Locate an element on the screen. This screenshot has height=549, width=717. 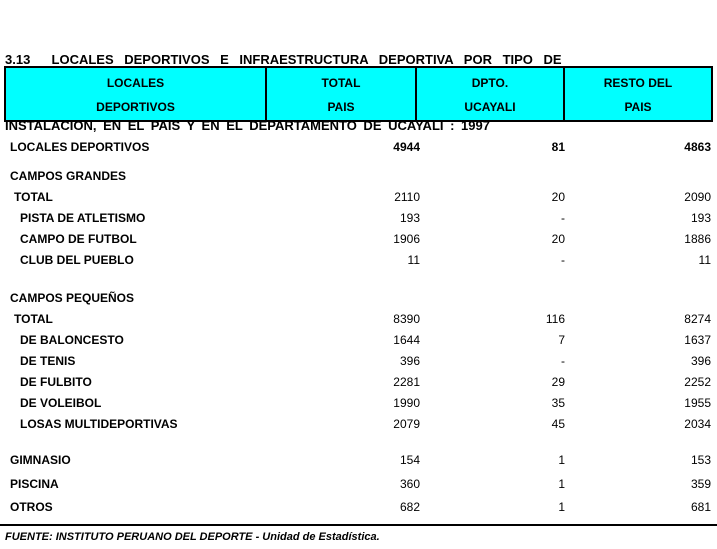
row-label: DE VOLEIBOL is located at coordinates (61, 402).